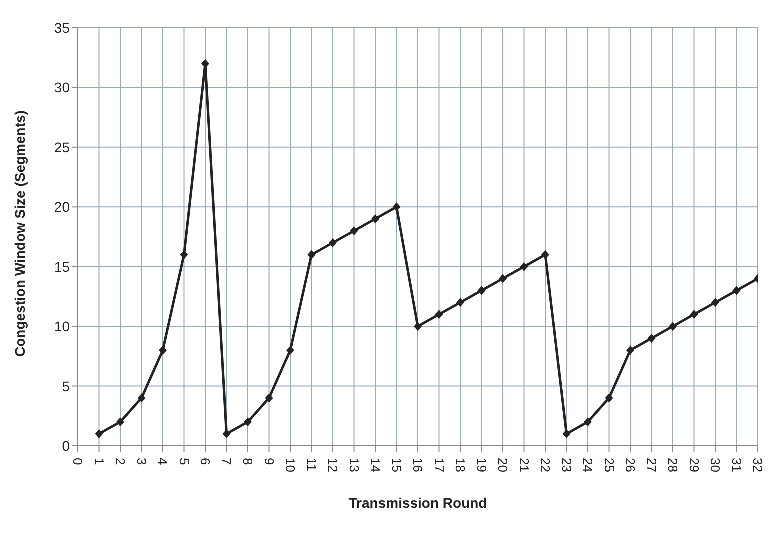  Describe the element at coordinates (736, 465) in the screenshot. I see `x-tick-label: 31` at that location.